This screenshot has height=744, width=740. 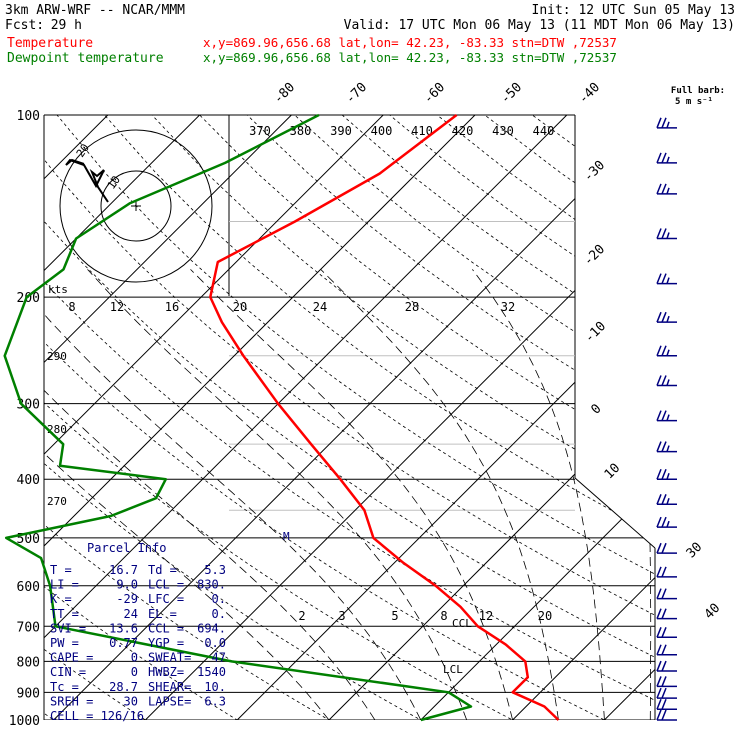 What do you see at coordinates (127, 599) in the screenshot?
I see `parcel-value: -29` at bounding box center [127, 599].